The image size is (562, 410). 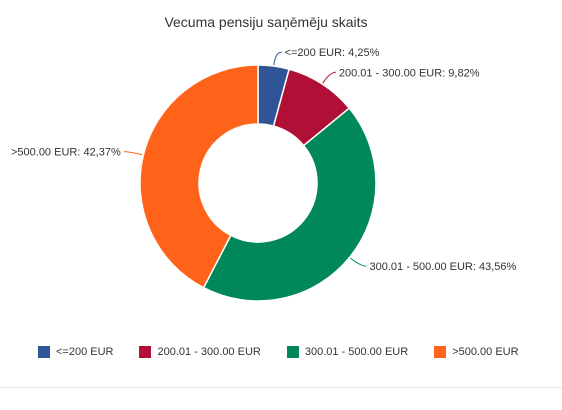 What do you see at coordinates (409, 73) in the screenshot?
I see `data-label: 200.01 - 300.00 EUR: 9,82%` at bounding box center [409, 73].